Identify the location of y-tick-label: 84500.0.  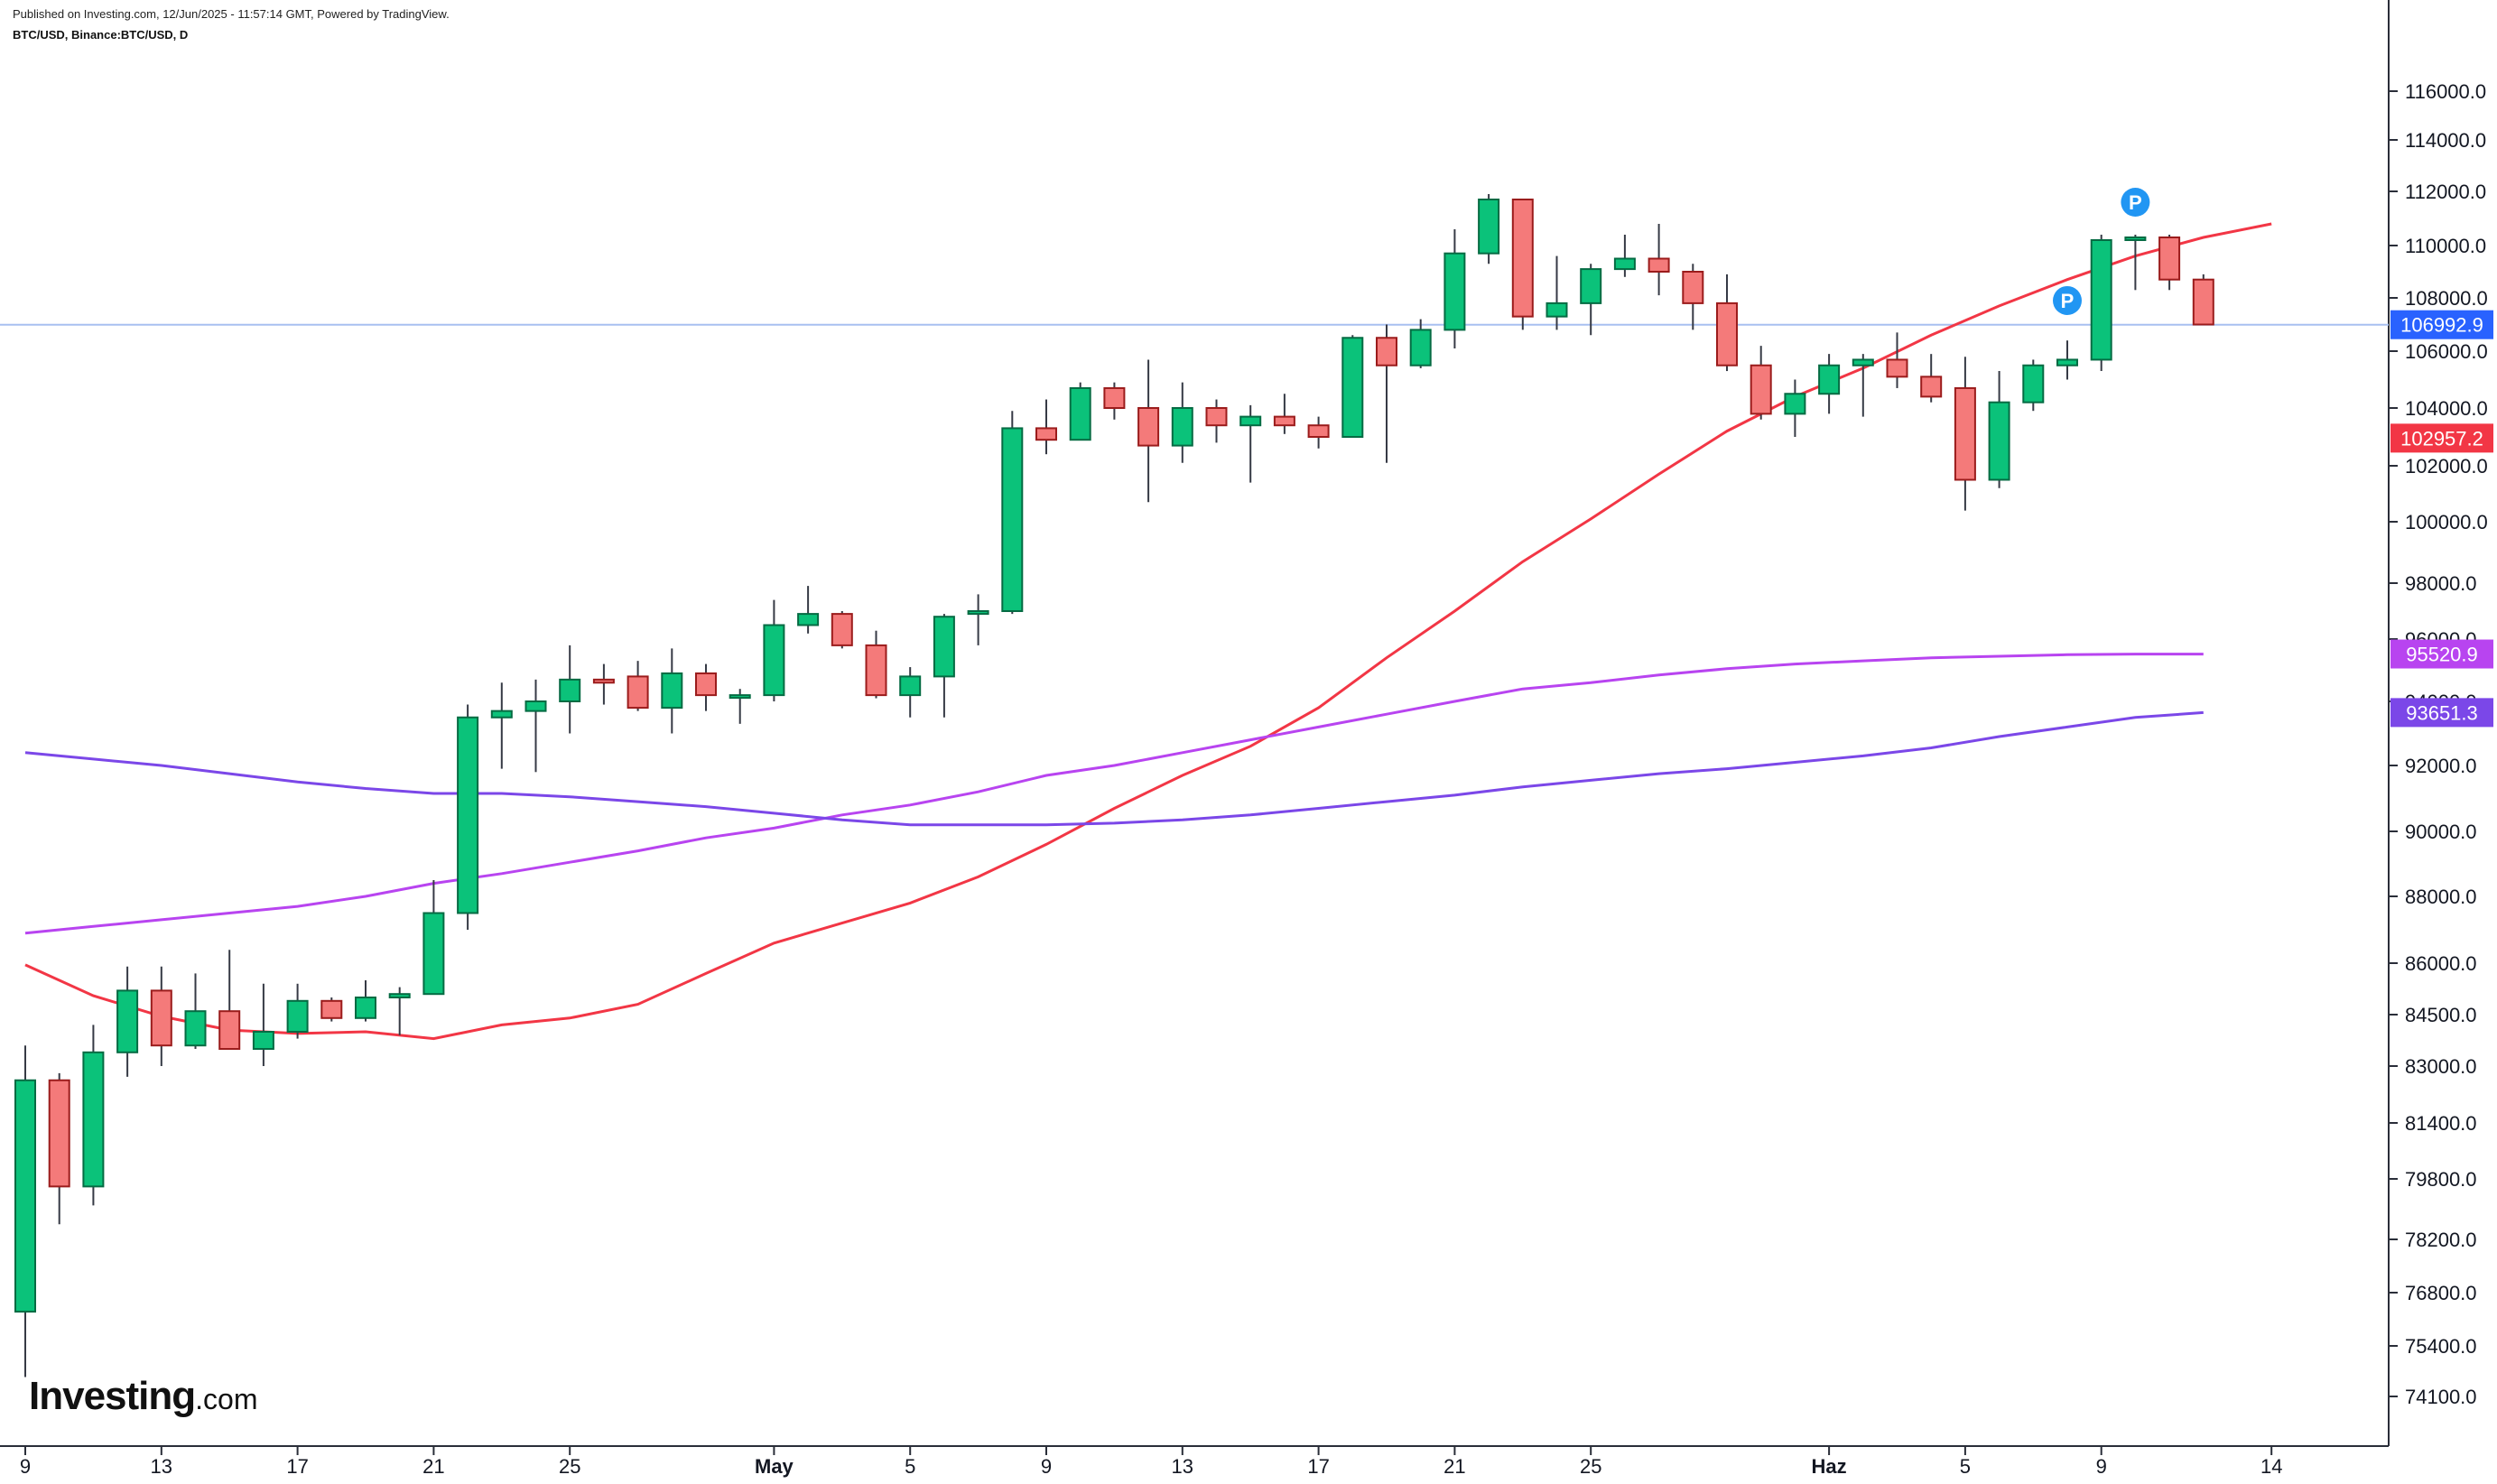
(2441, 1015).